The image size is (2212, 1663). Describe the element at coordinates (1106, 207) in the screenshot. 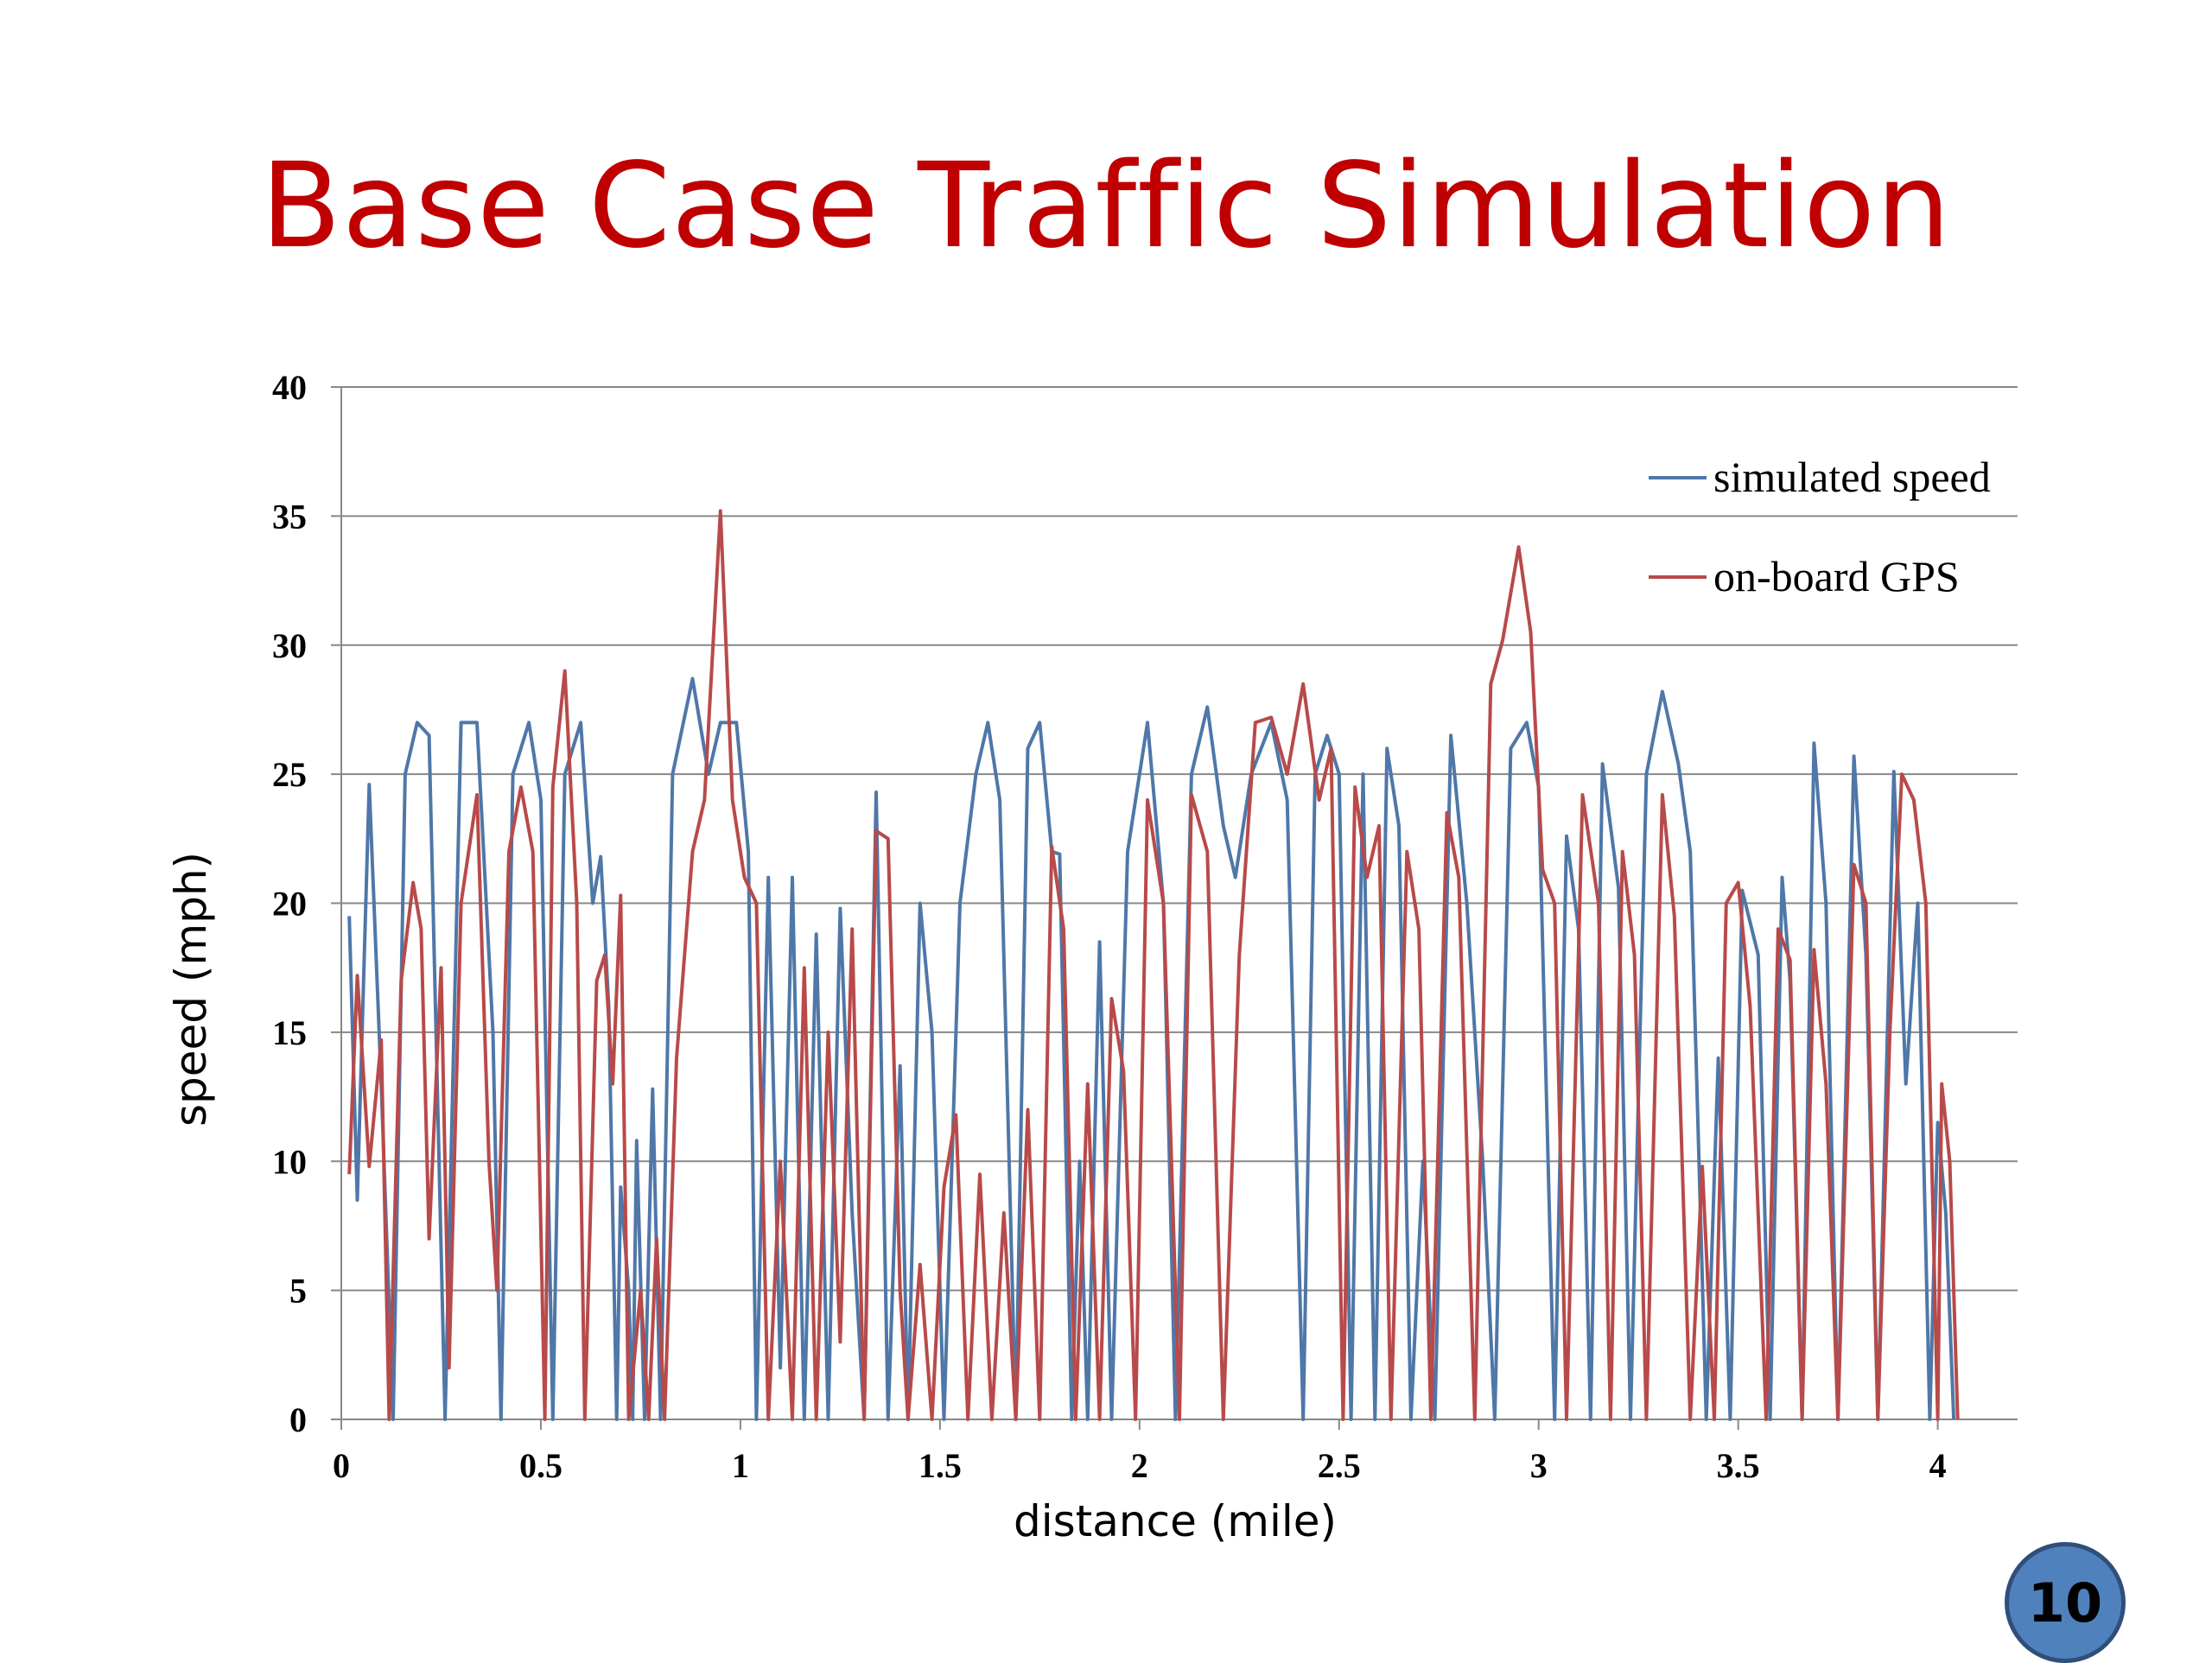

I see `slide-title: Base Case Traffic Simulation` at that location.